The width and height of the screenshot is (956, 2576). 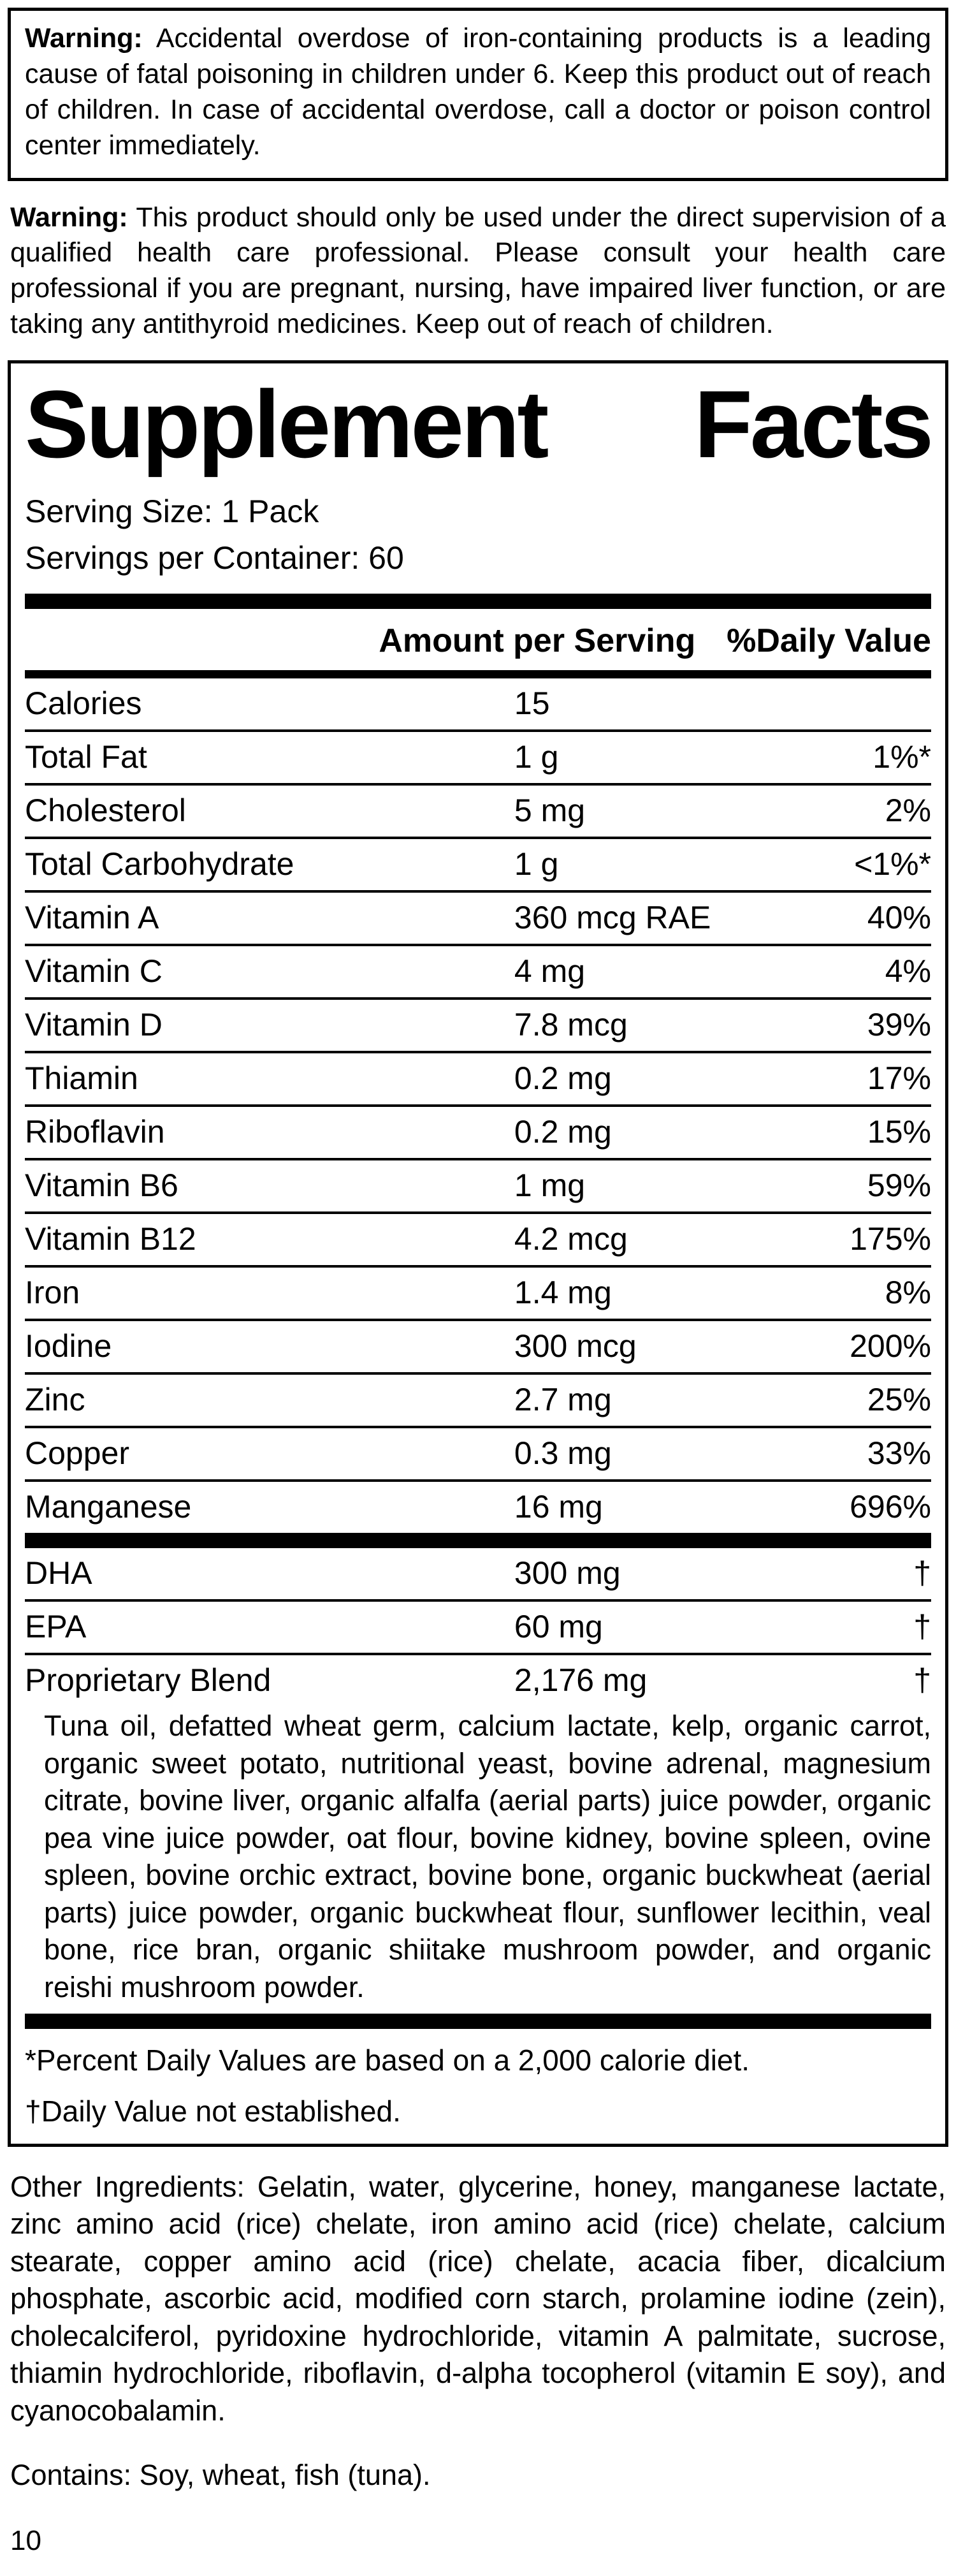 What do you see at coordinates (550, 811) in the screenshot?
I see `nutrient-amount: 5 mg` at bounding box center [550, 811].